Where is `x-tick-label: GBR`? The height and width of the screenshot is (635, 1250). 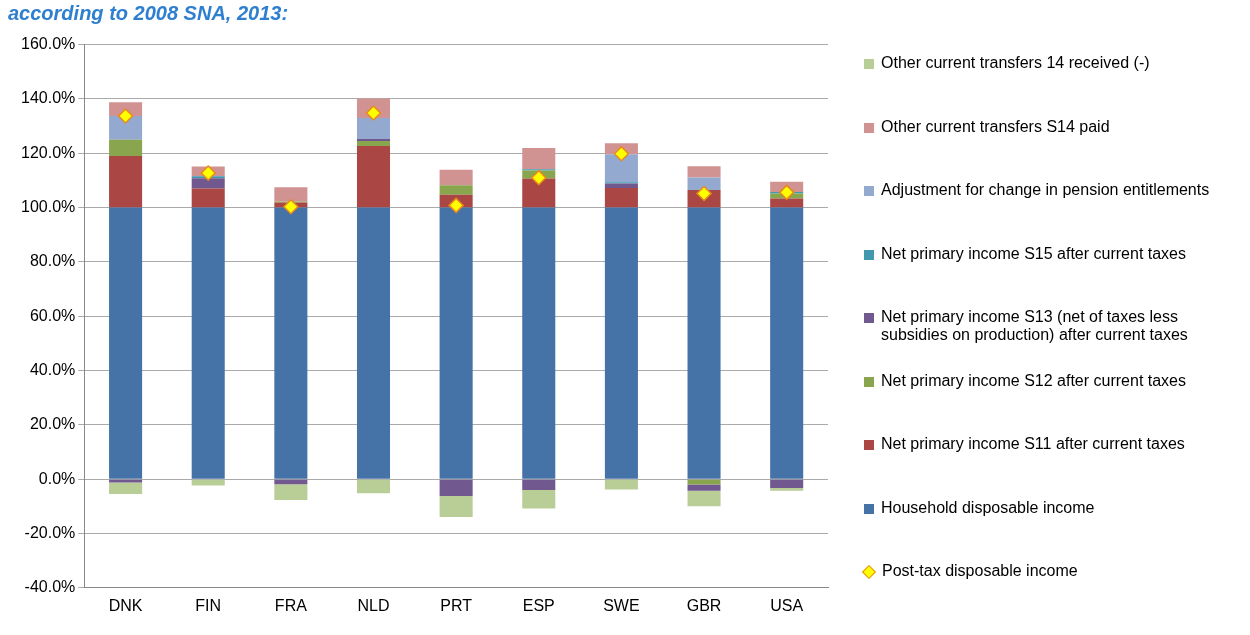
x-tick-label: GBR is located at coordinates (704, 605).